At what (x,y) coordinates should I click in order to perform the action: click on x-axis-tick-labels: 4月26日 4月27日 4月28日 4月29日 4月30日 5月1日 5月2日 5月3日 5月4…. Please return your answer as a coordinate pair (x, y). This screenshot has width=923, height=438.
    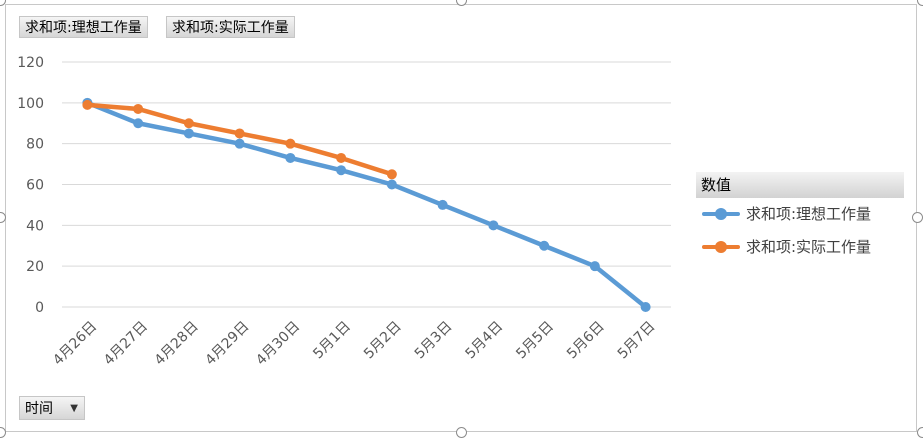
    Looking at the image, I should click on (354, 344).